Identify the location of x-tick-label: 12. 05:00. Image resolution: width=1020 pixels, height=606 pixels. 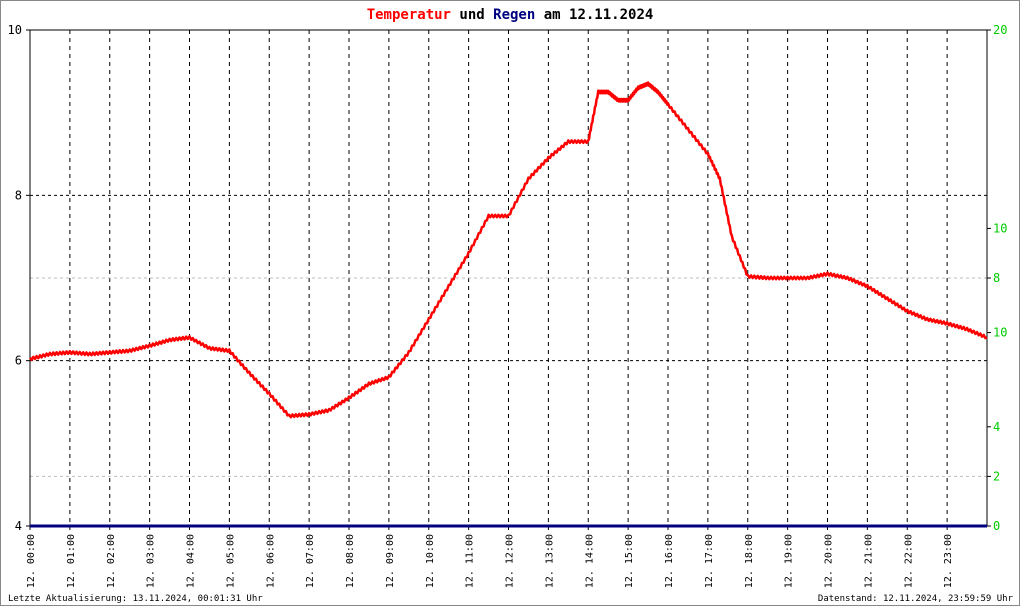
(230, 561).